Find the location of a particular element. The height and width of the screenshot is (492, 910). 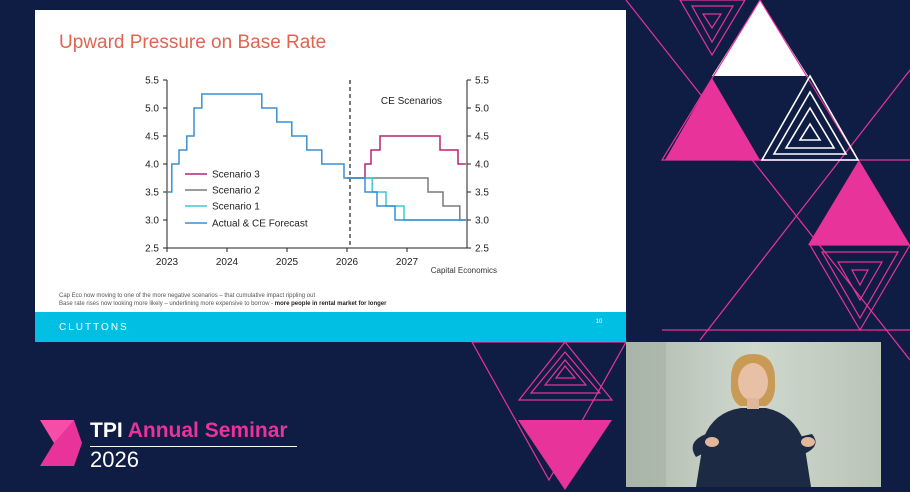

legend-label: Scenario 2 is located at coordinates (236, 191).